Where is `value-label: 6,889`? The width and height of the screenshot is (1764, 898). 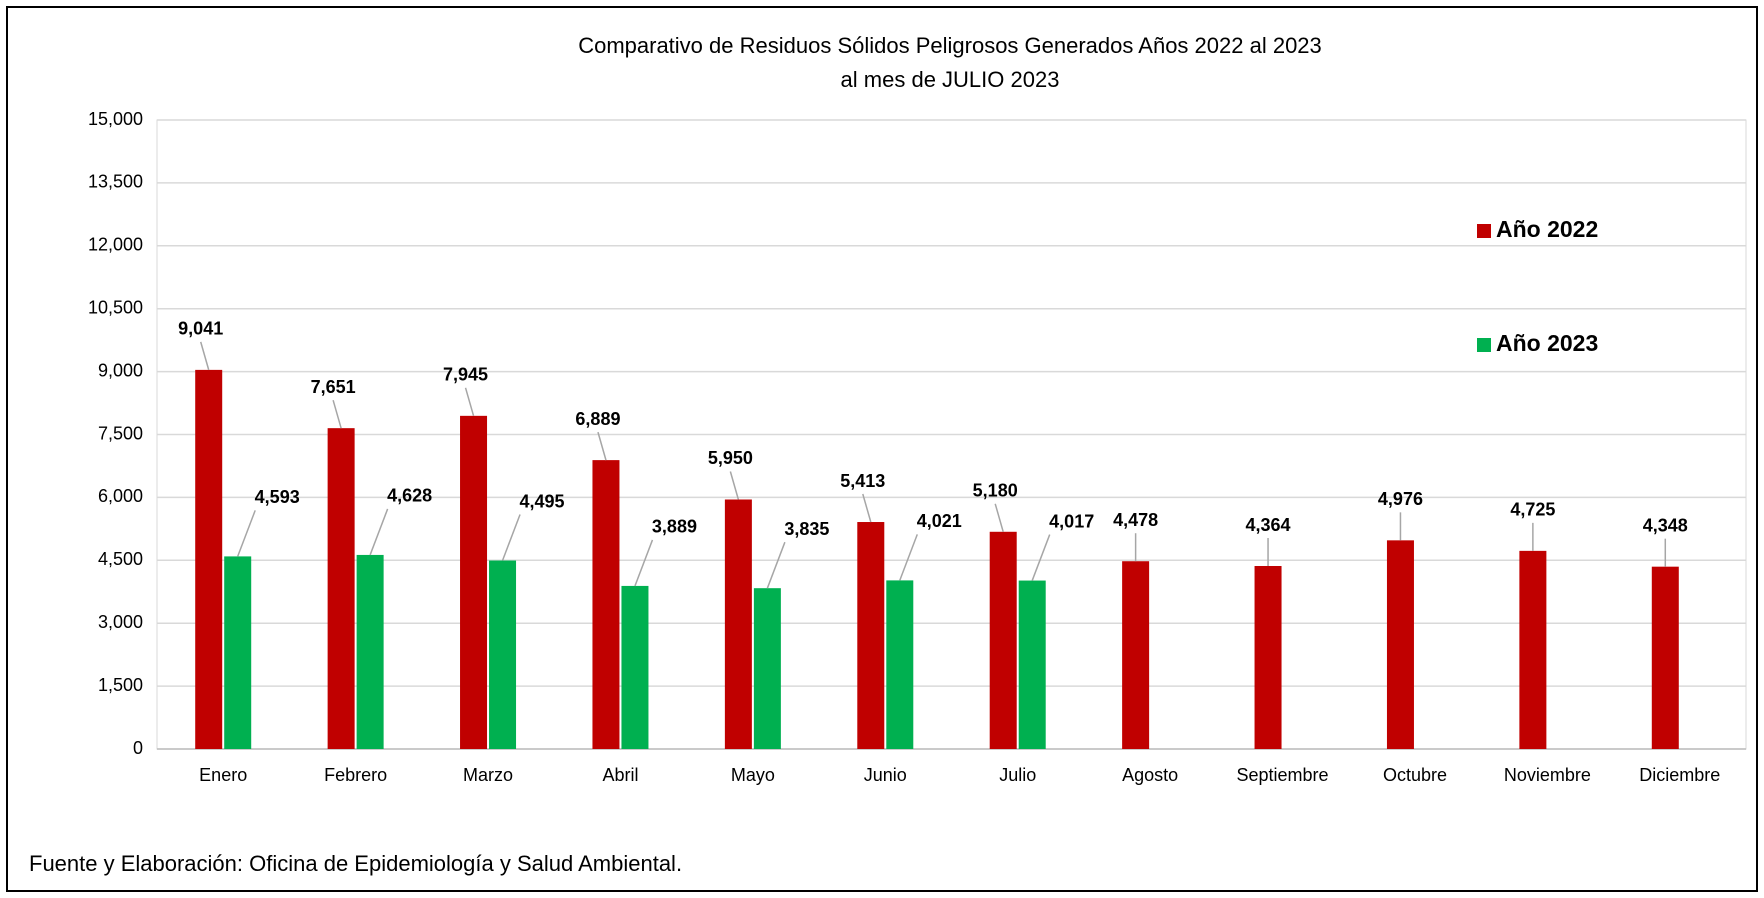 value-label: 6,889 is located at coordinates (597, 419).